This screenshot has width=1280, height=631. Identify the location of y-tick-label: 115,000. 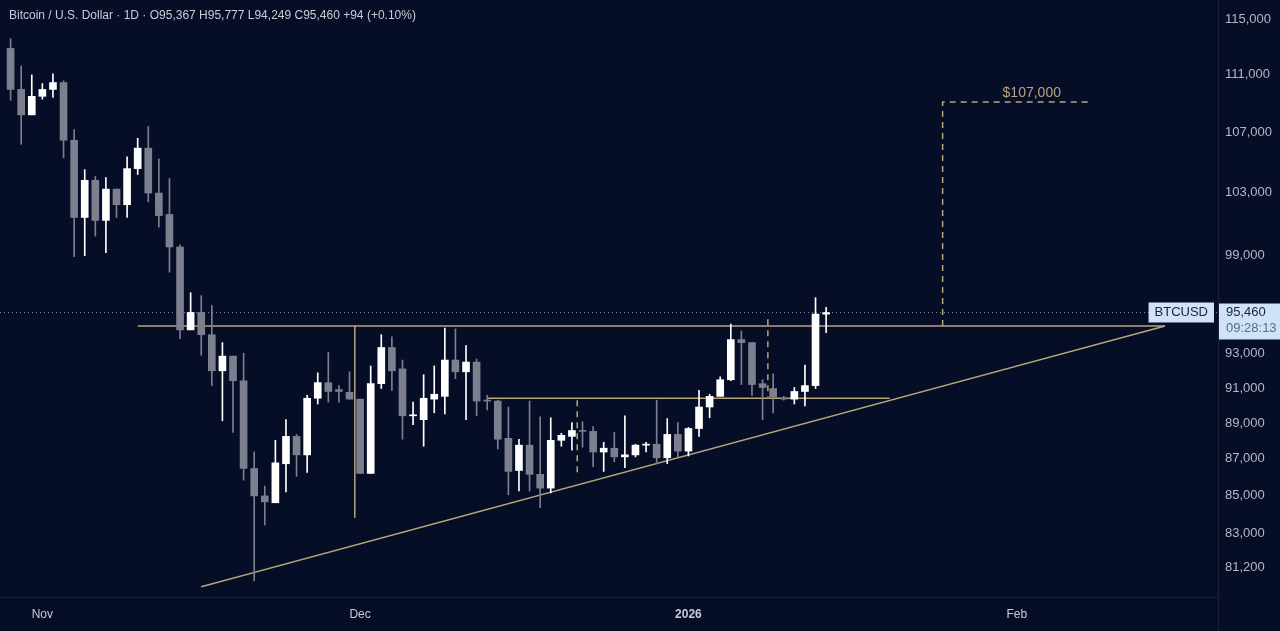
(1248, 18).